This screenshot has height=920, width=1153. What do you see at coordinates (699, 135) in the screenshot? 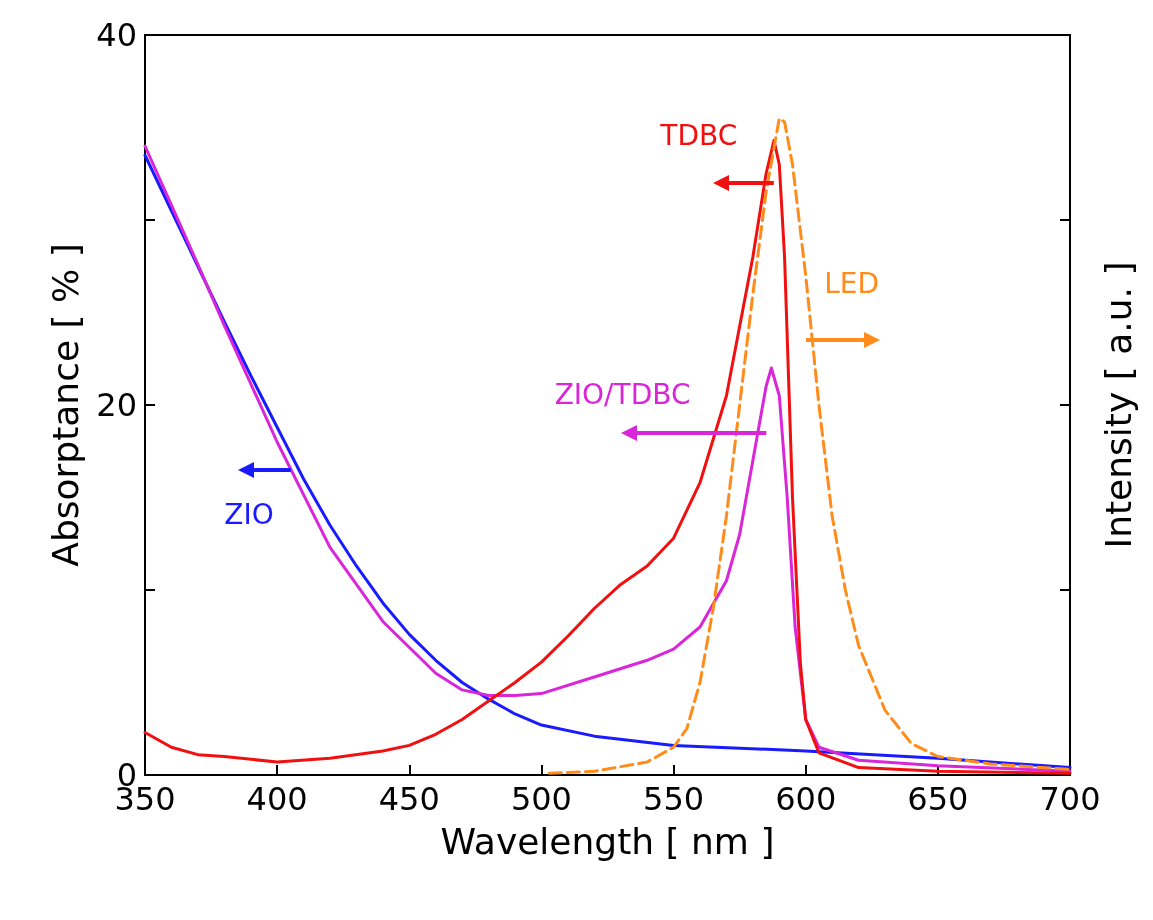
I see `series-label: TDBC` at bounding box center [699, 135].